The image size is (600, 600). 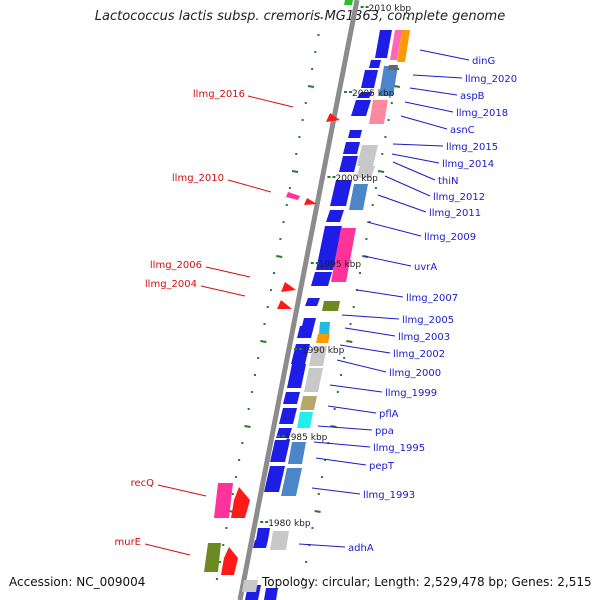 I want to click on gene-label-uvra: uvrA, so click(x=425, y=267).